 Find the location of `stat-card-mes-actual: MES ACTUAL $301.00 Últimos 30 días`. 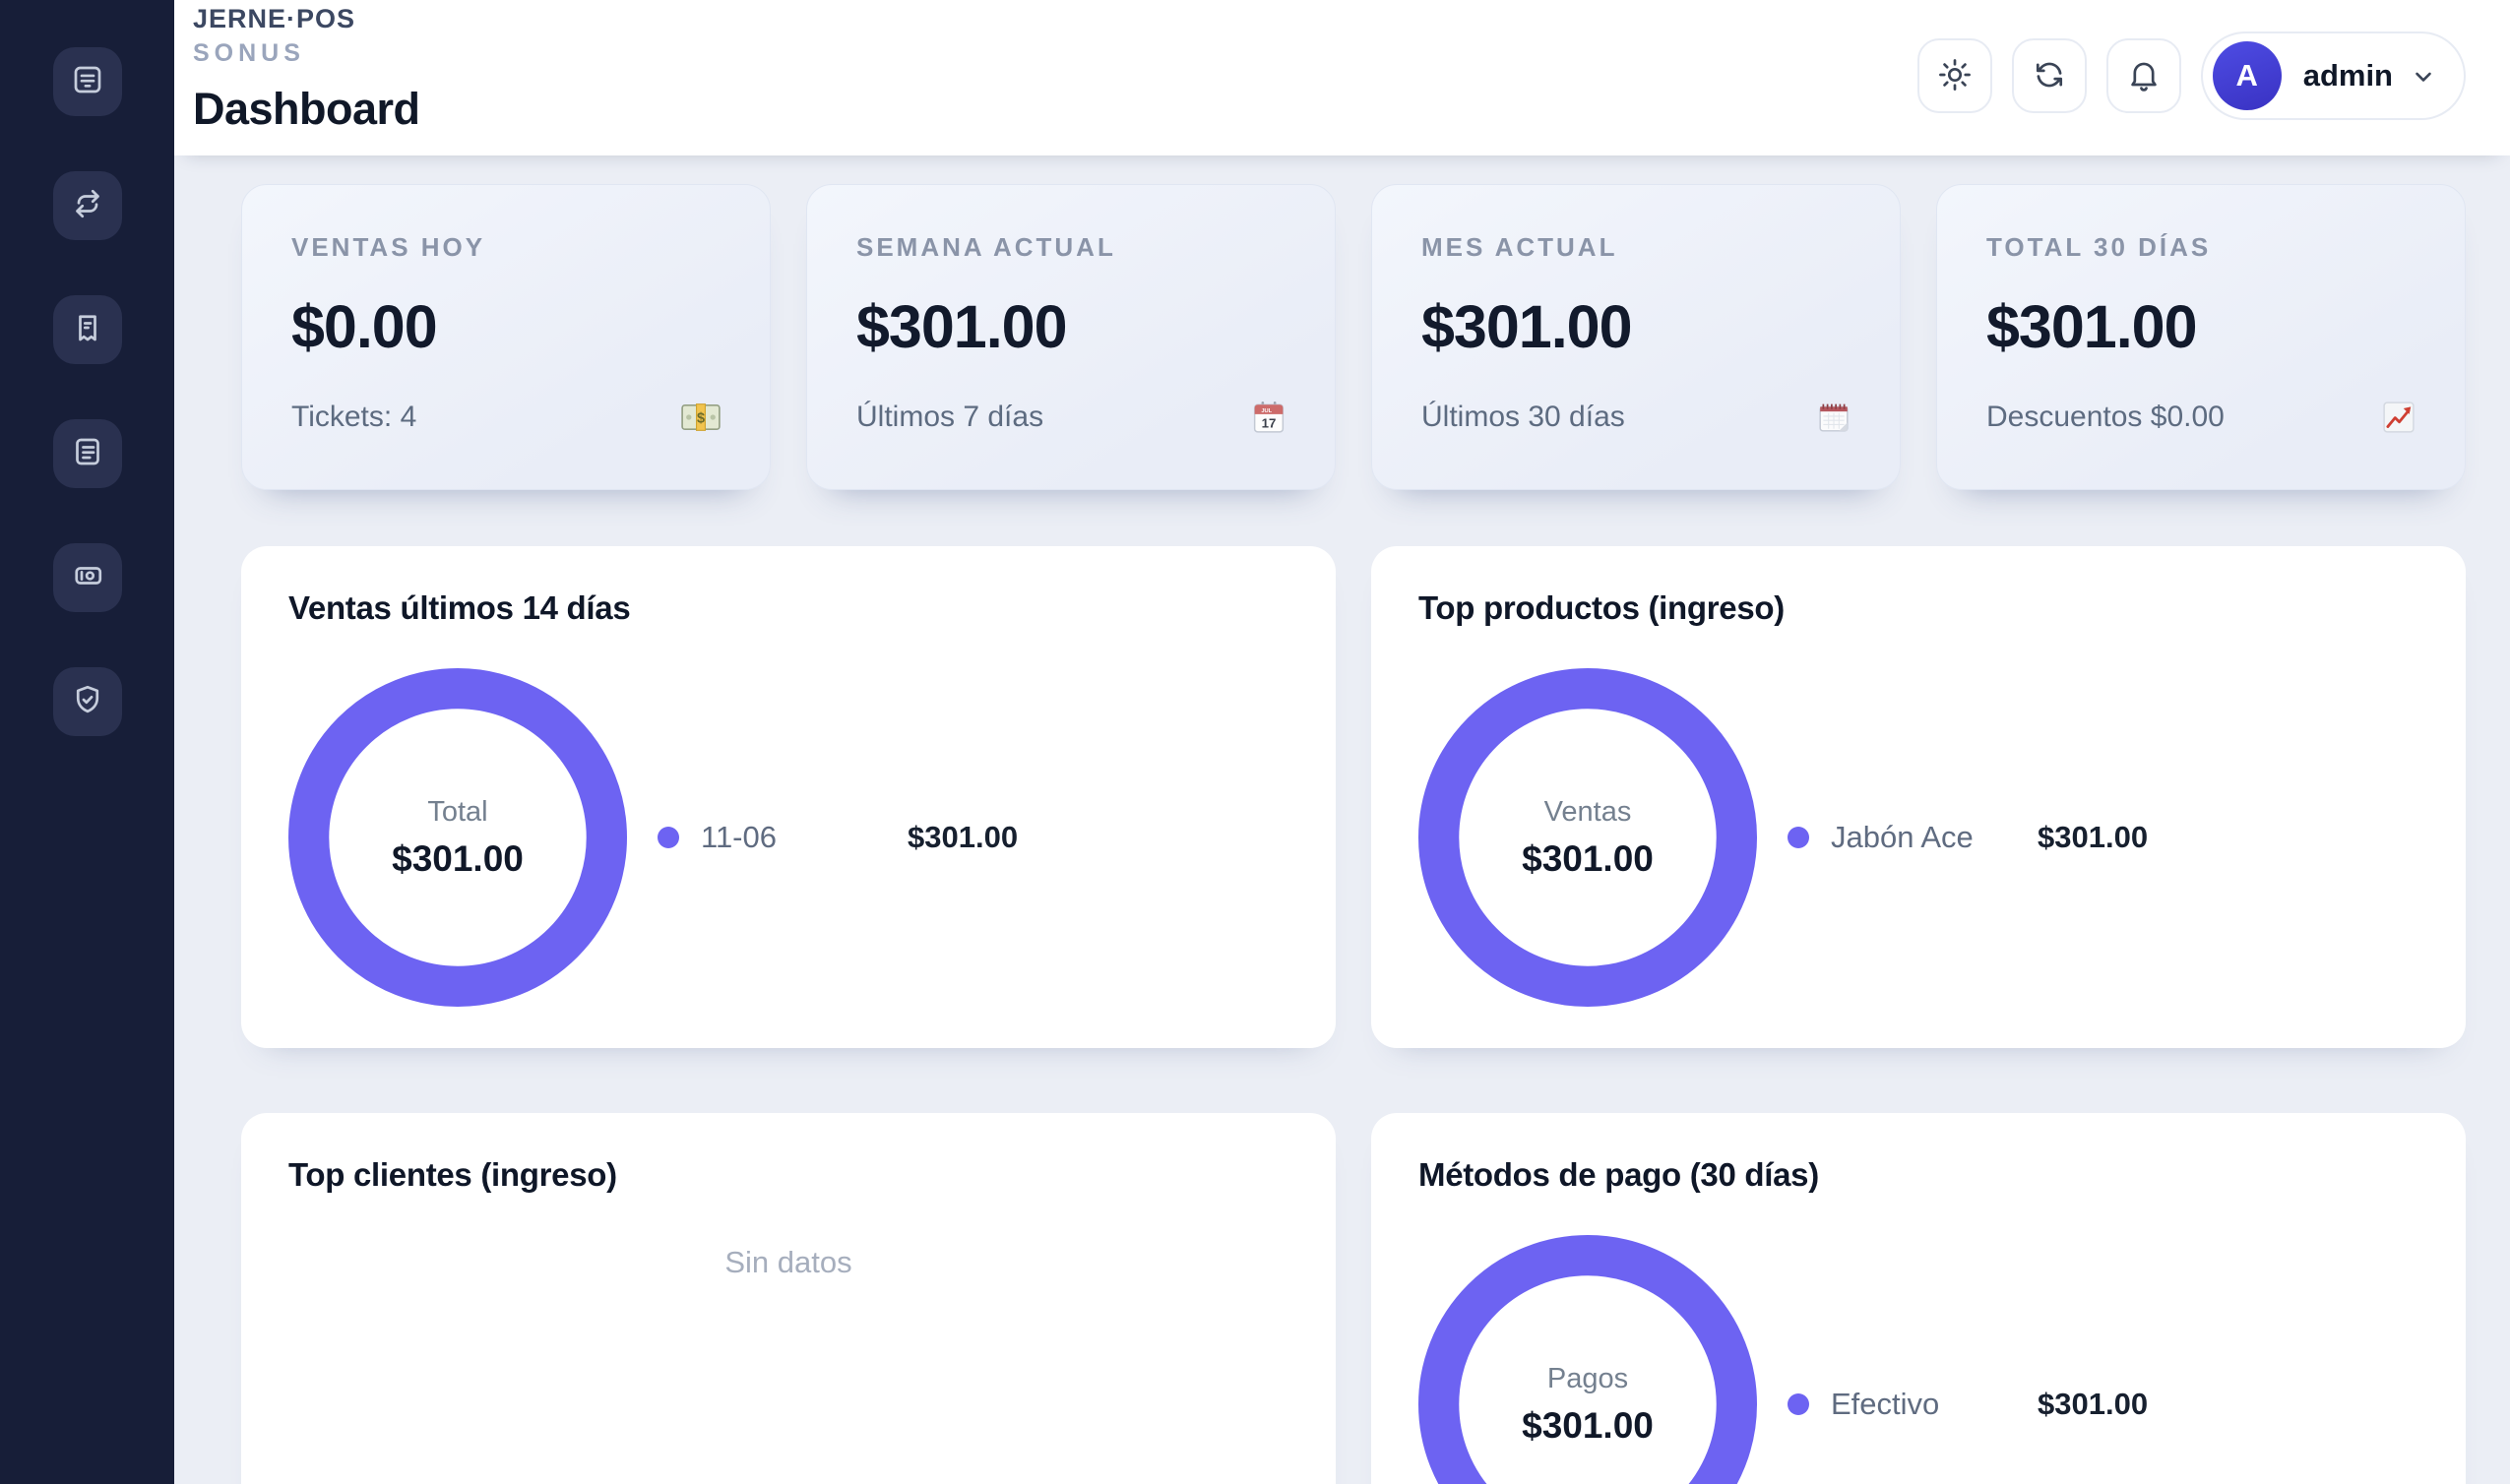

stat-card-mes-actual: MES ACTUAL $301.00 Últimos 30 días is located at coordinates (1636, 337).